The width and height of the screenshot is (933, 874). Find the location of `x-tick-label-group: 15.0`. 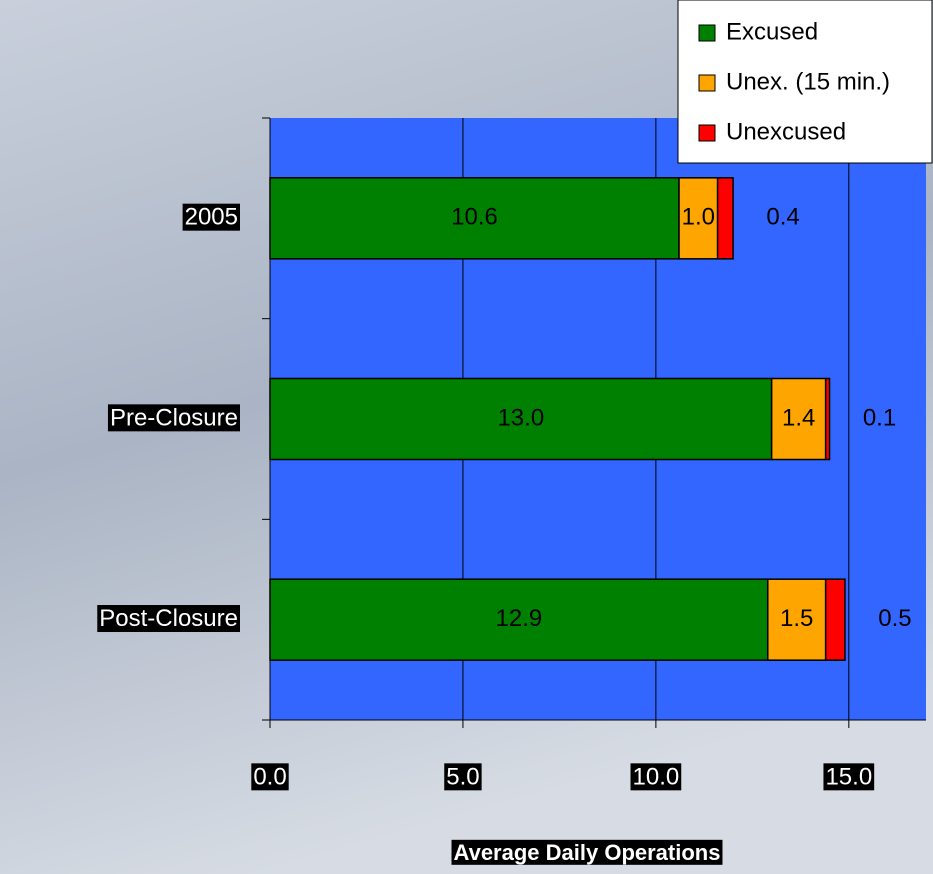

x-tick-label-group: 15.0 is located at coordinates (849, 777).